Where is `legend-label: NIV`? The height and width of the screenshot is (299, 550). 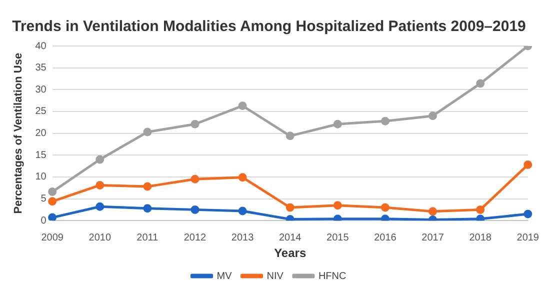 legend-label: NIV is located at coordinates (275, 276).